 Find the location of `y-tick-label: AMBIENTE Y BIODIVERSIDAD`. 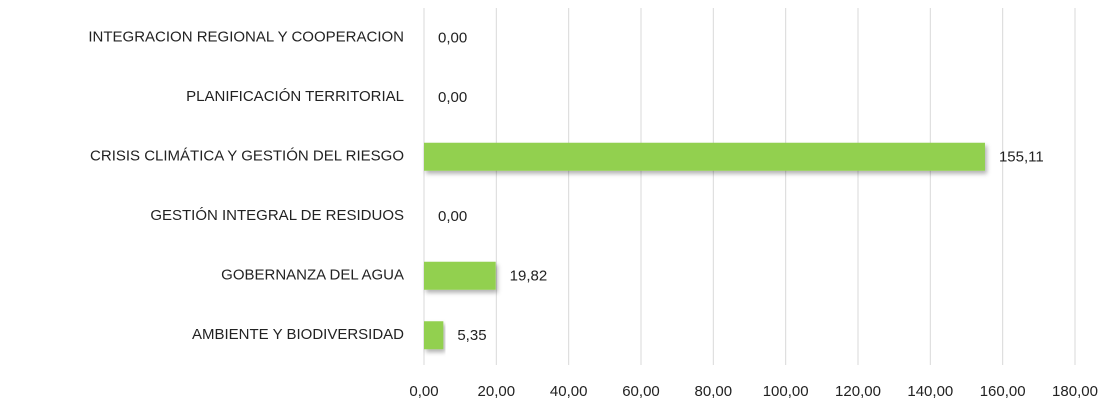

y-tick-label: AMBIENTE Y BIODIVERSIDAD is located at coordinates (298, 334).